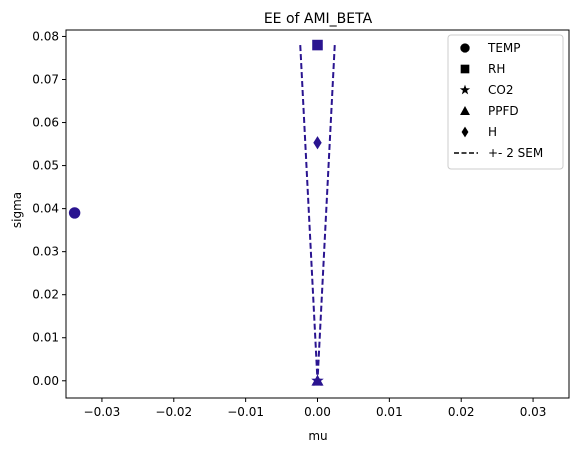 This screenshot has width=576, height=453. I want to click on legend-label-co2: CO2, so click(500, 90).